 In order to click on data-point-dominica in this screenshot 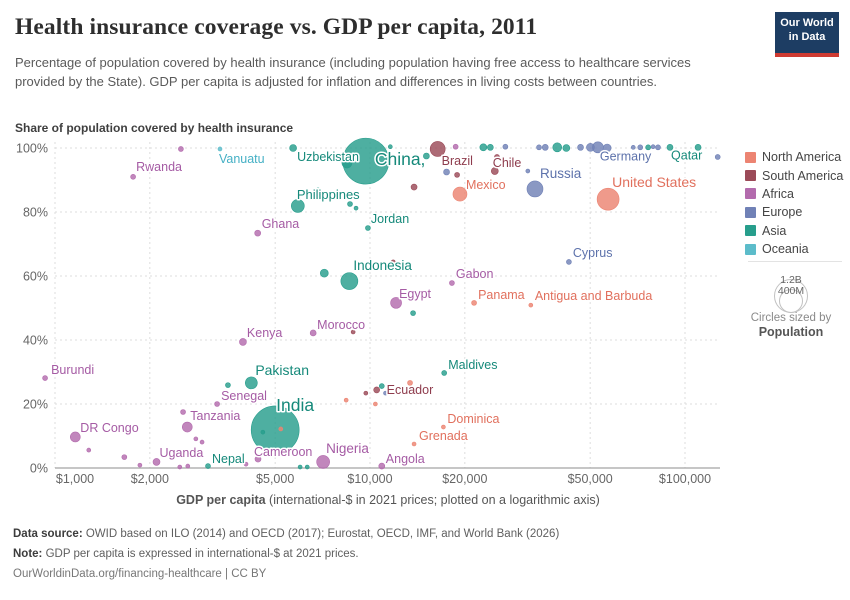, I will do `click(443, 427)`.